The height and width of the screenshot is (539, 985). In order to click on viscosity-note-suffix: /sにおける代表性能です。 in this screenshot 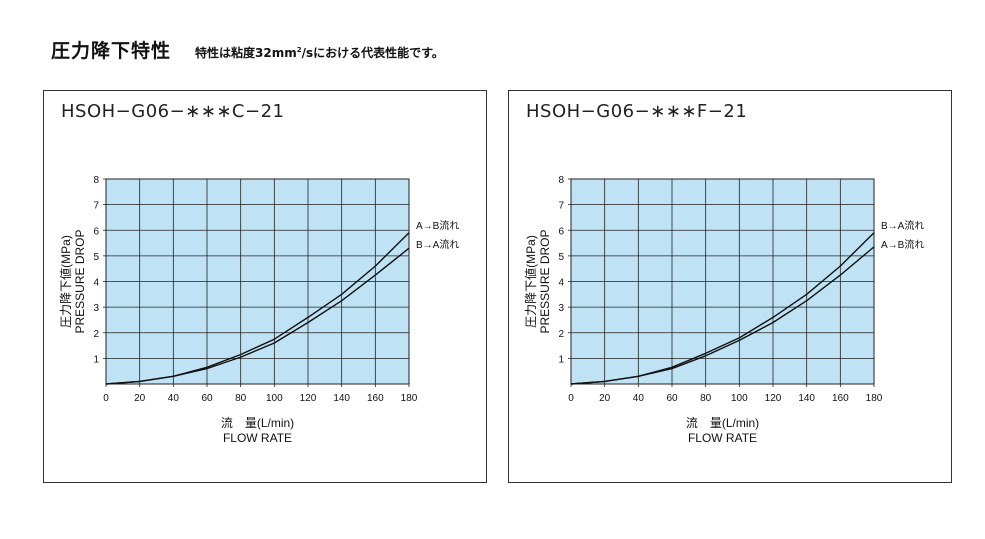, I will do `click(372, 53)`.